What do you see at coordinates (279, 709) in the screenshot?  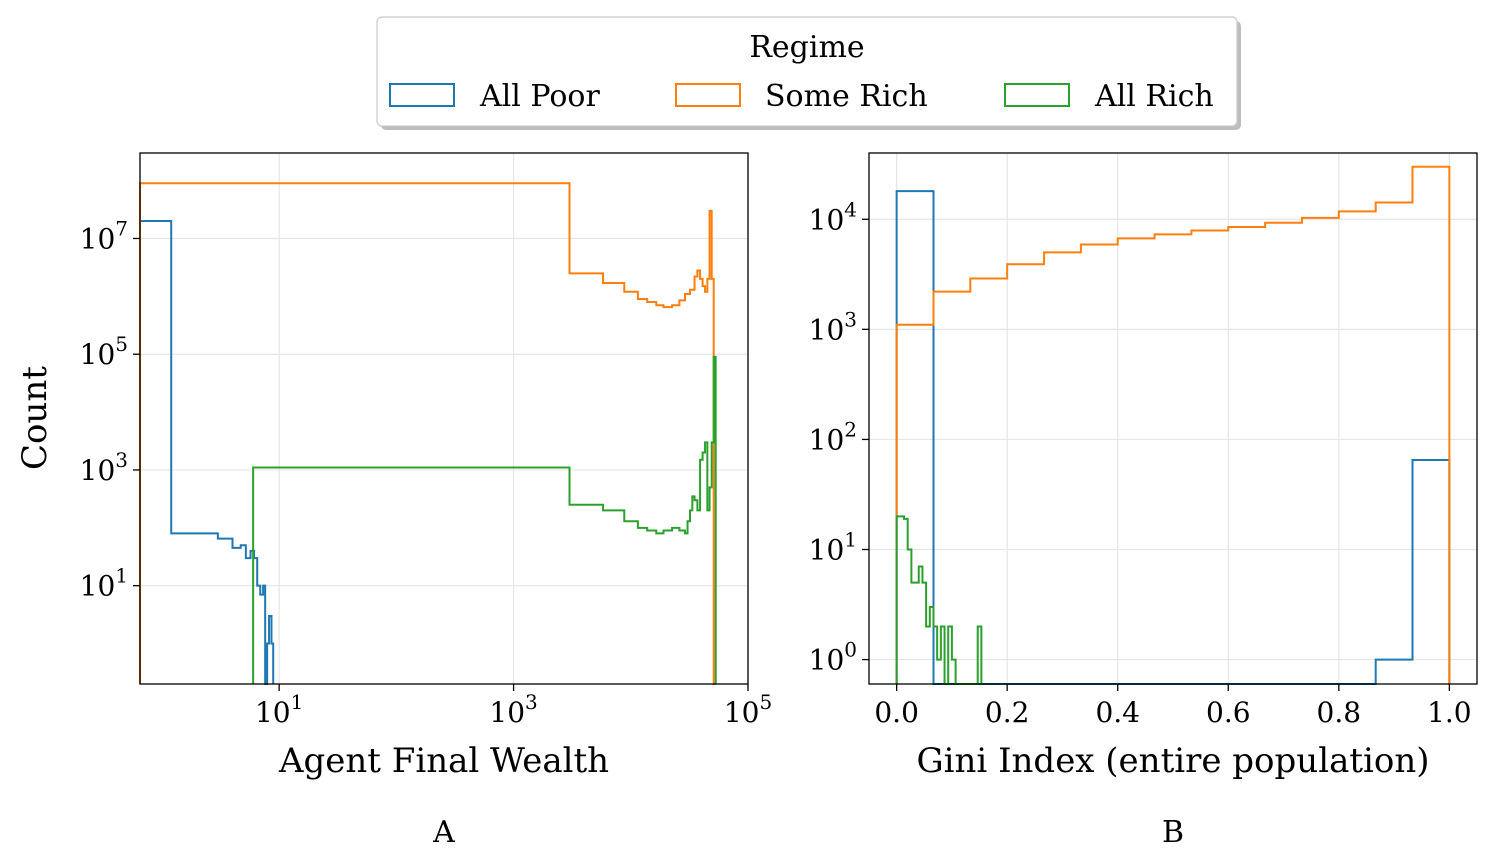 I see `x-tick-label: 10¹` at bounding box center [279, 709].